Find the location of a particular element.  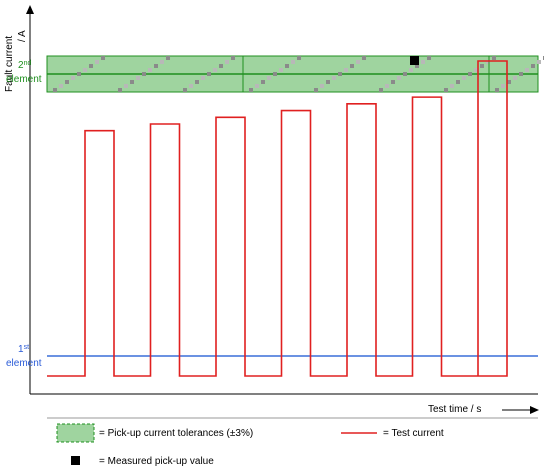

x-axis-arrow is located at coordinates (520, 410).